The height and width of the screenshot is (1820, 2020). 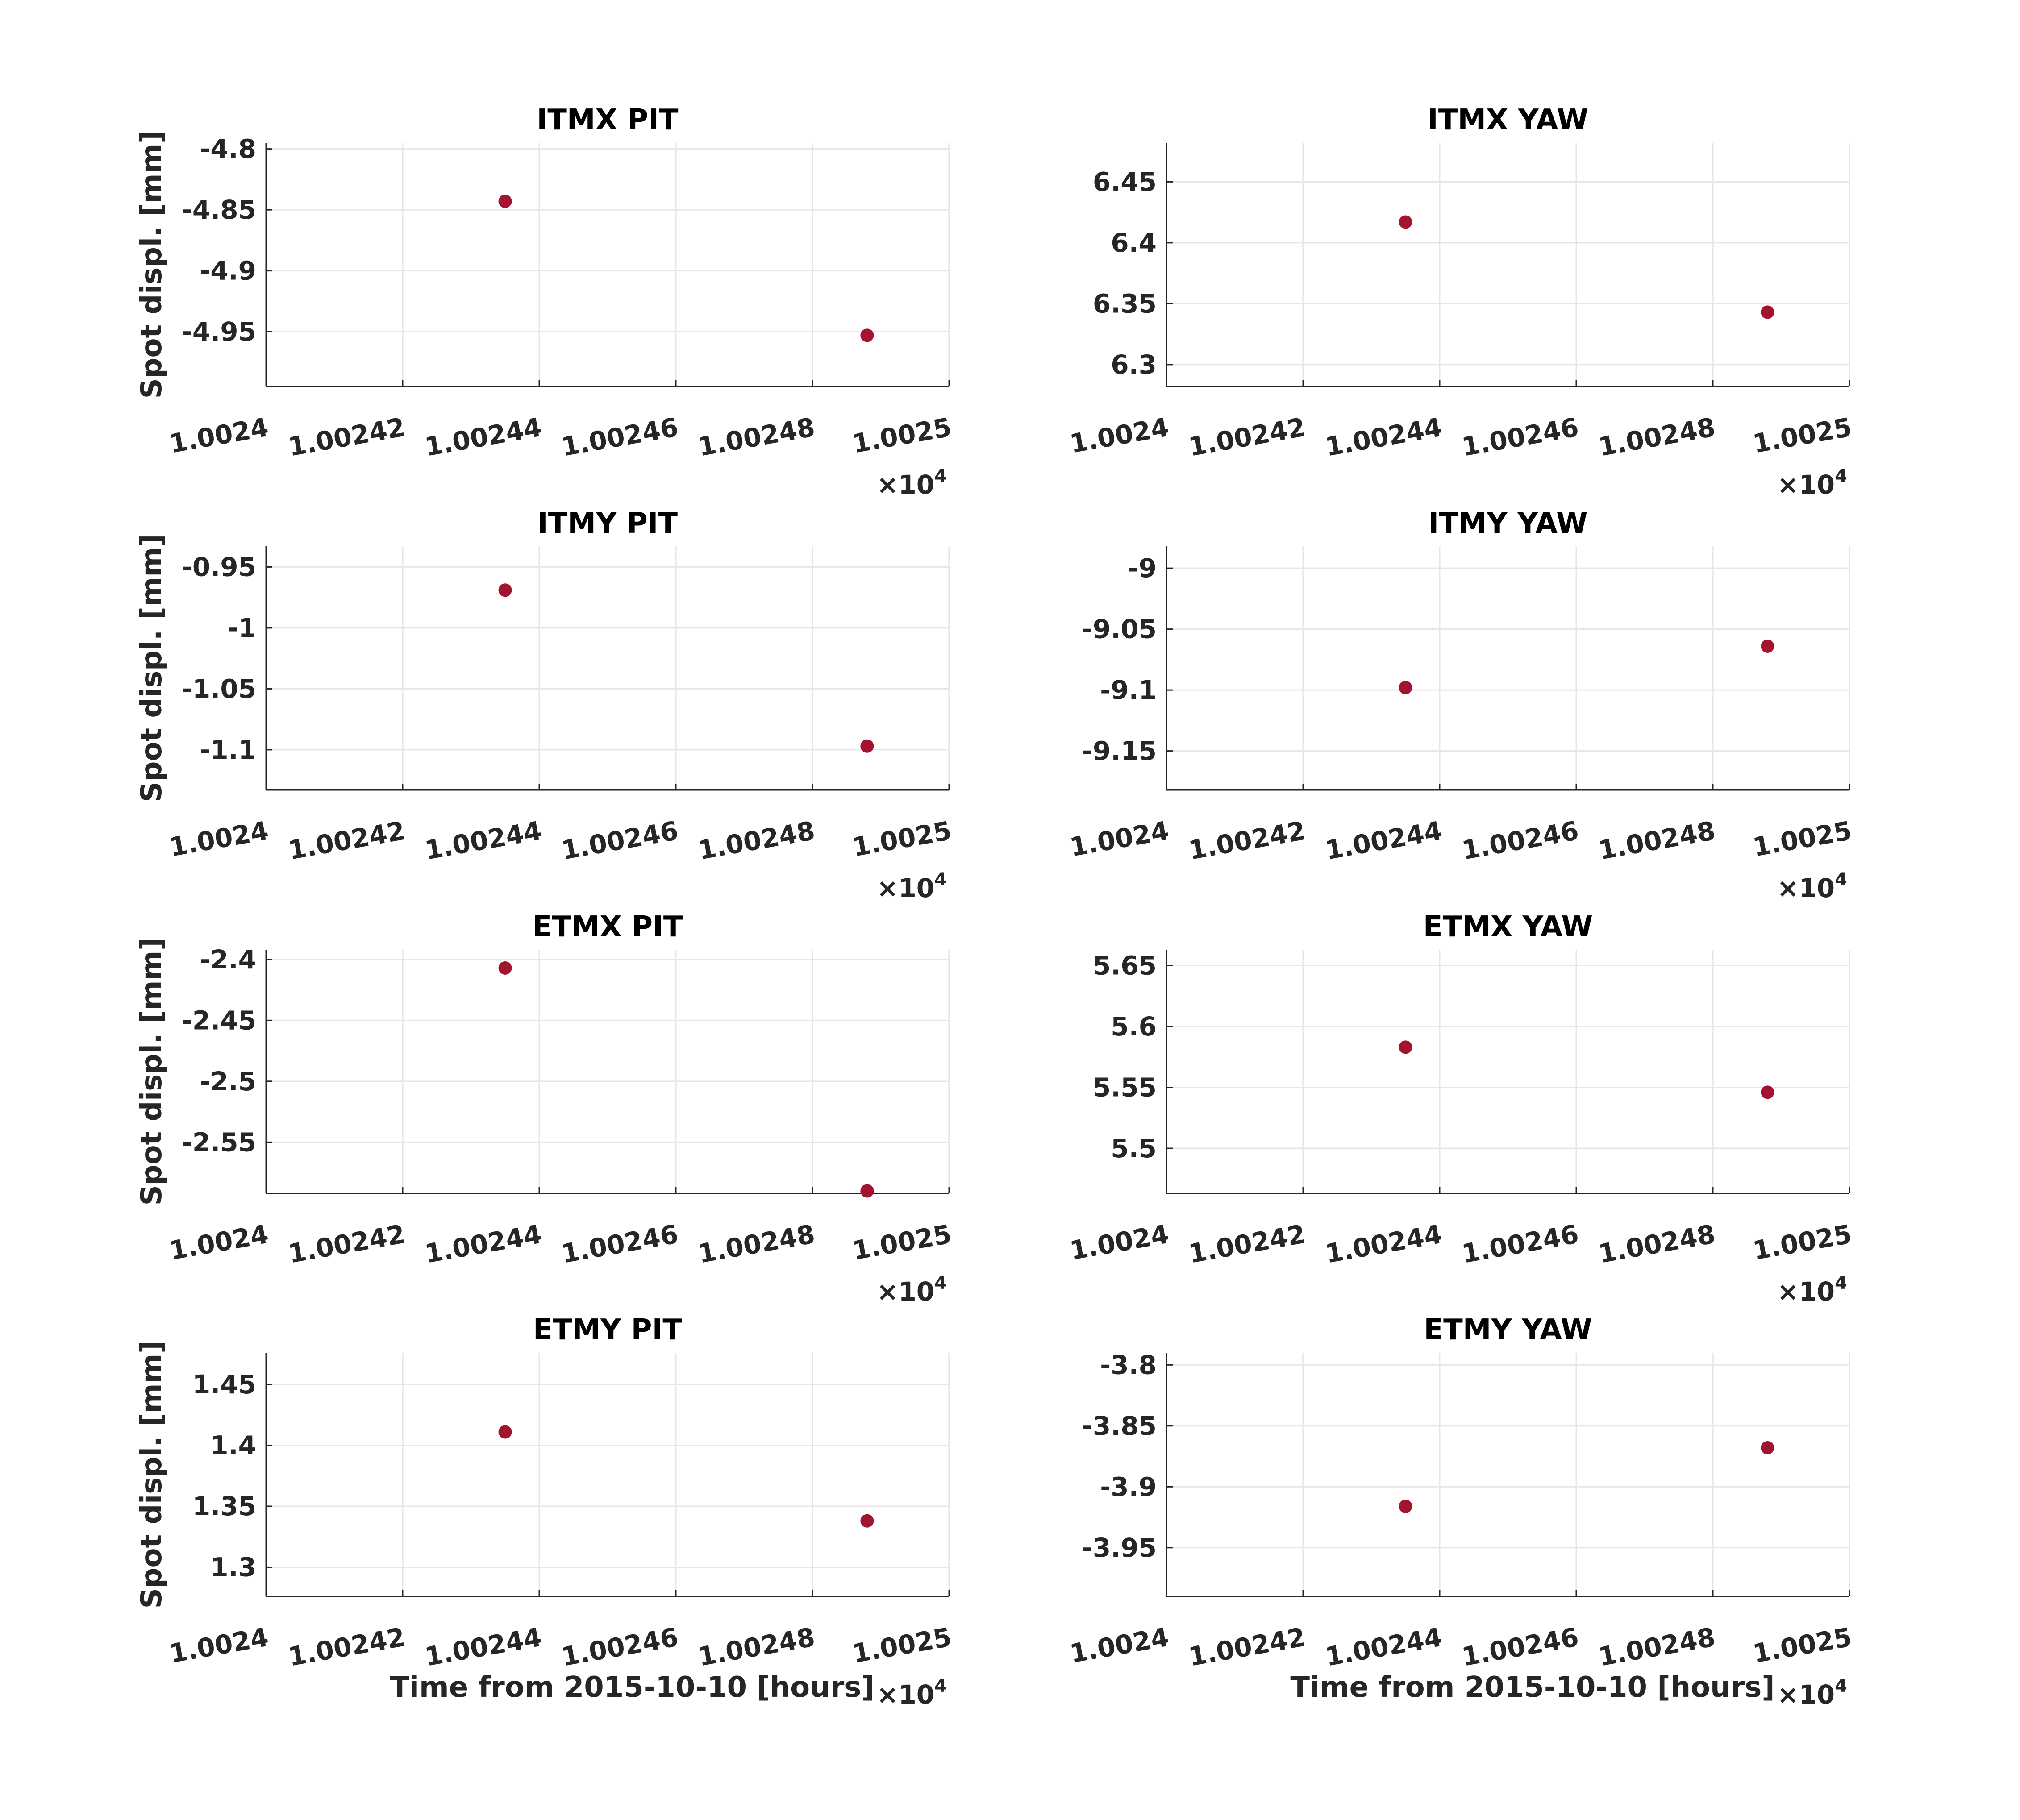 I want to click on y-tick-label: -4.9, so click(x=228, y=271).